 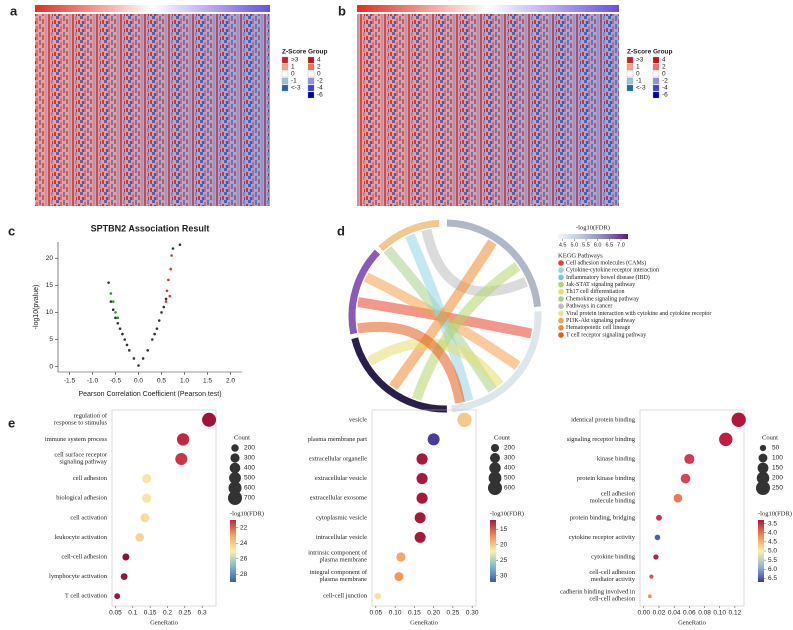 I want to click on legend-label: -2, so click(x=320, y=81).